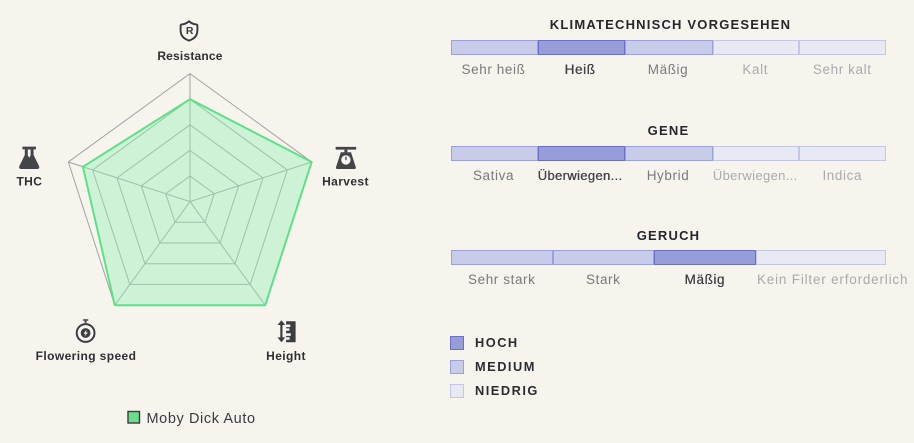  Describe the element at coordinates (189, 56) in the screenshot. I see `svg-text: Resistance` at that location.